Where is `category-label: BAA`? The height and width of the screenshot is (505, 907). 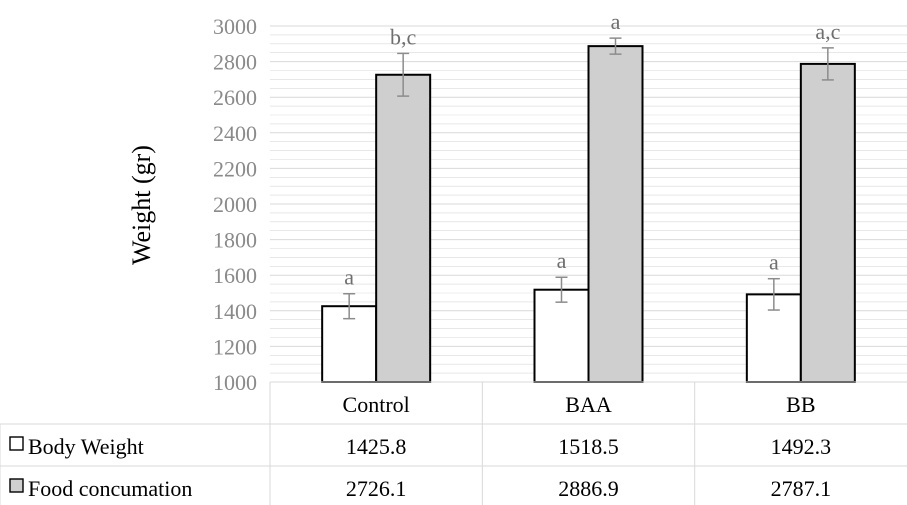 category-label: BAA is located at coordinates (588, 404).